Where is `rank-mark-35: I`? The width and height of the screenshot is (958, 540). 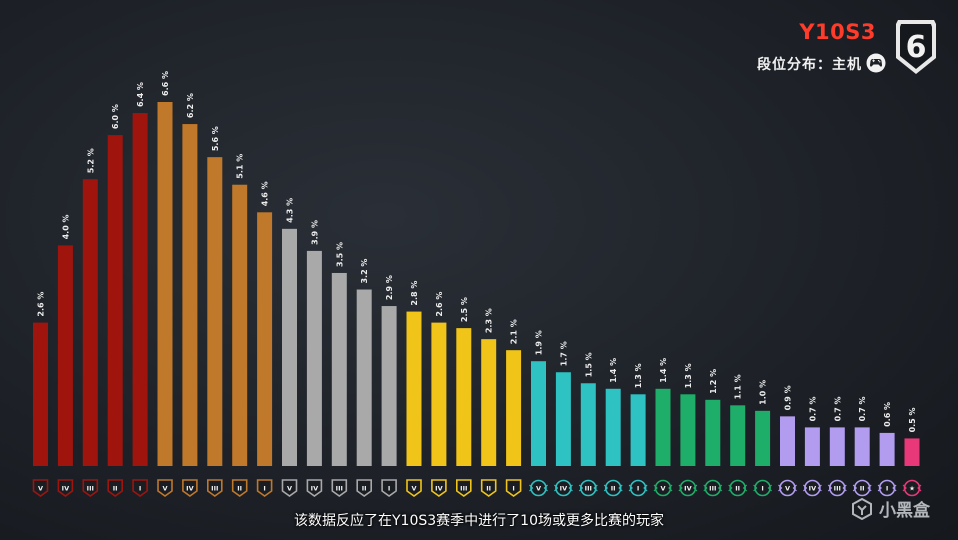
rank-mark-35: I is located at coordinates (887, 489).